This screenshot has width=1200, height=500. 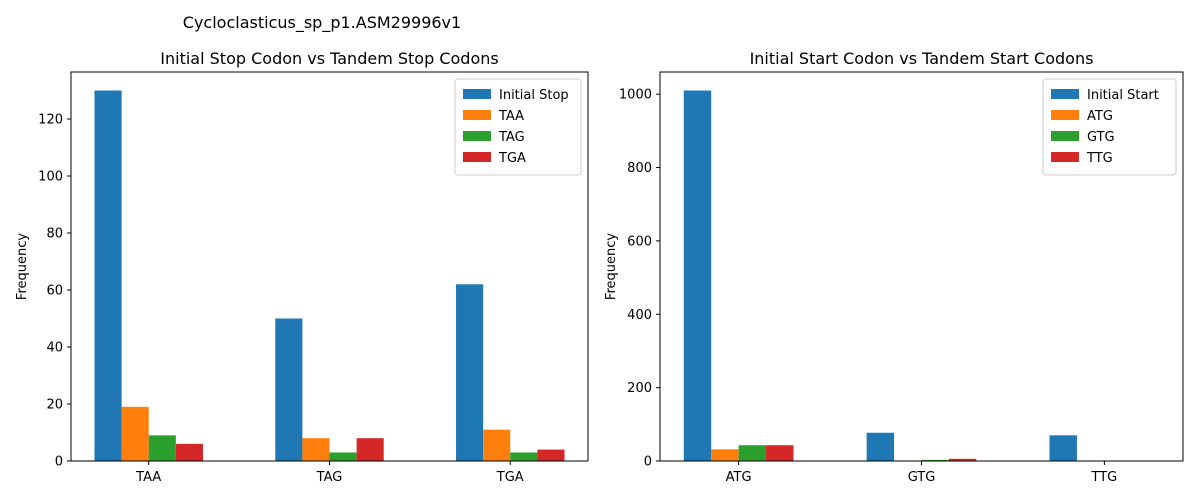 What do you see at coordinates (511, 116) in the screenshot?
I see `legend-label: TAA` at bounding box center [511, 116].